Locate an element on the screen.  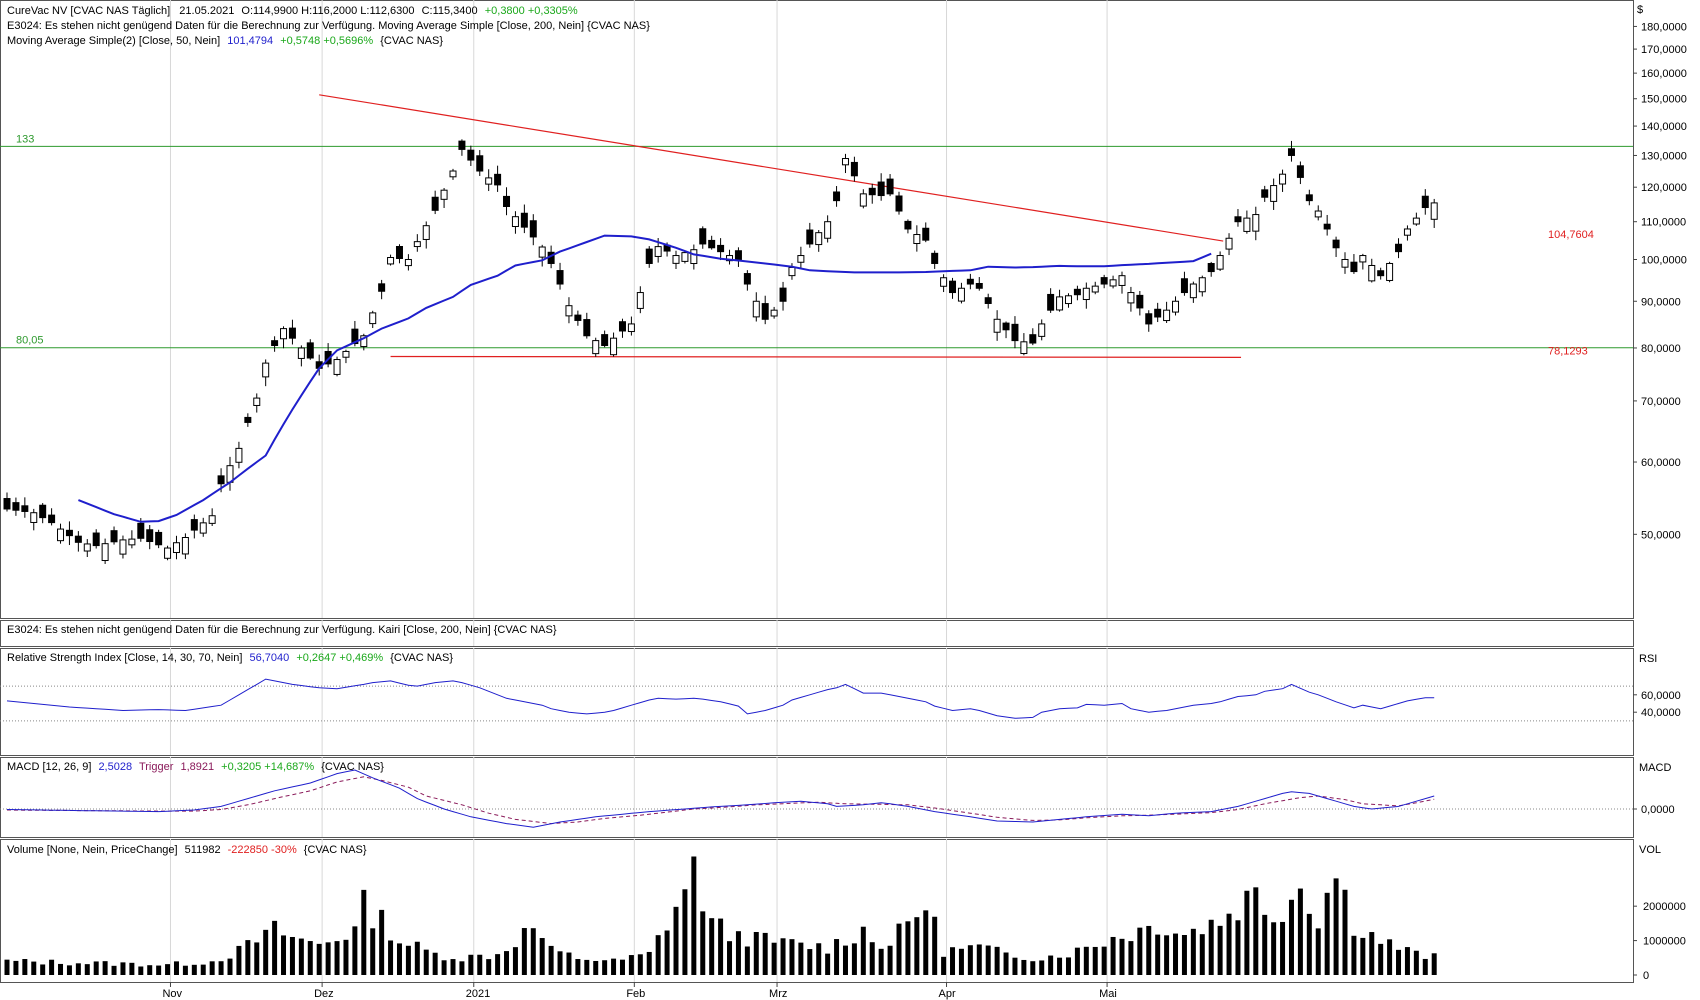
price-tick-label: 130,0000 is located at coordinates (1664, 156).